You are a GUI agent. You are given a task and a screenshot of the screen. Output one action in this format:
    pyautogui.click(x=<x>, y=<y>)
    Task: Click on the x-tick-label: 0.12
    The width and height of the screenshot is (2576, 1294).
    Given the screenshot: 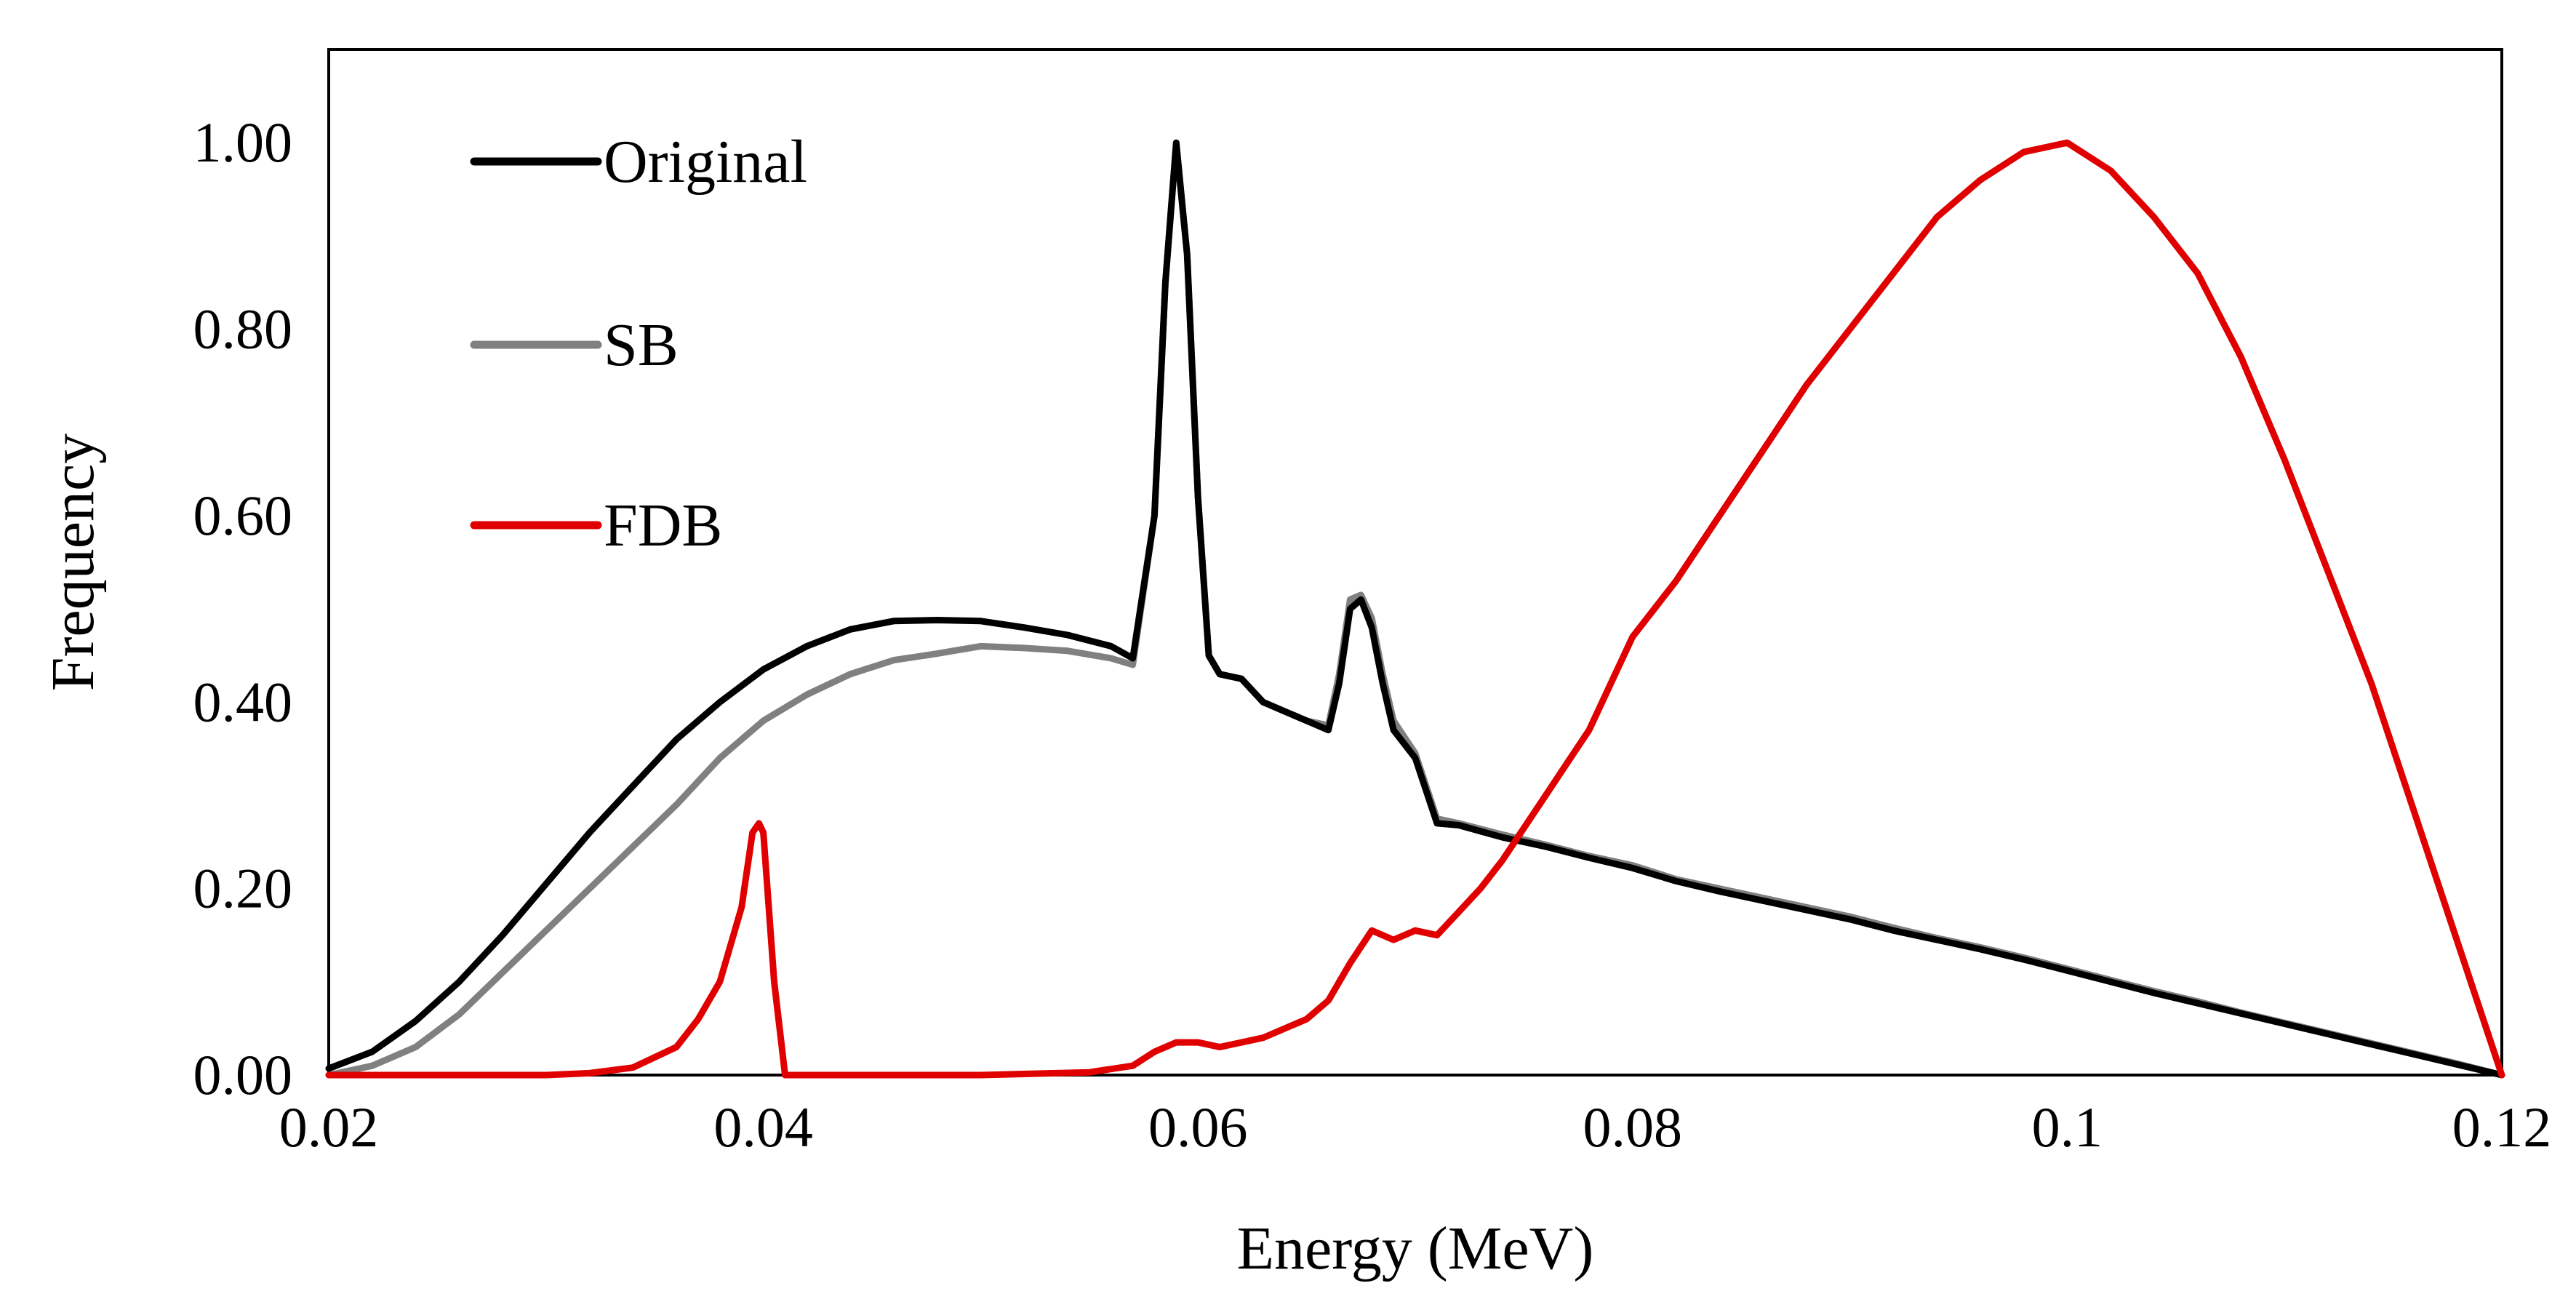 What is the action you would take?
    pyautogui.click(x=2502, y=1127)
    